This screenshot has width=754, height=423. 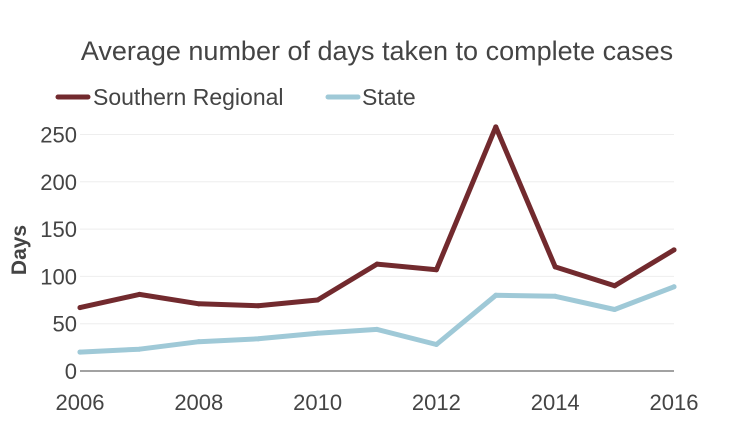 I want to click on y-axis-title: Days, so click(x=19, y=250).